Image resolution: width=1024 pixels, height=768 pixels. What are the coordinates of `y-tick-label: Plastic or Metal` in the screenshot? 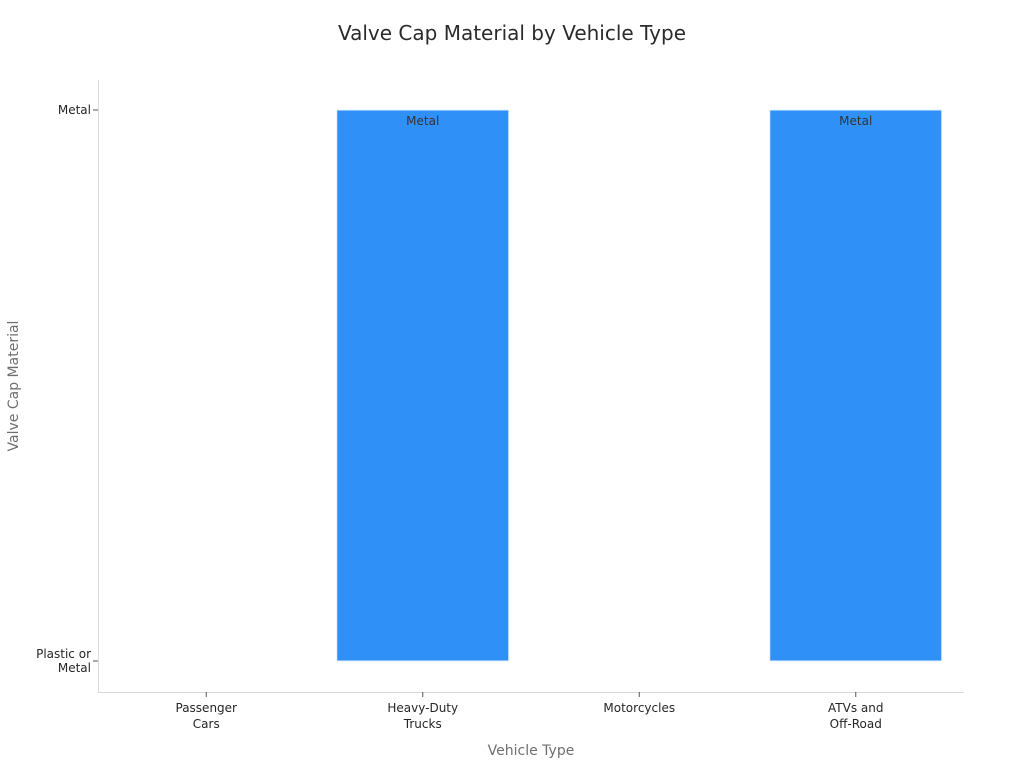 It's located at (63, 661).